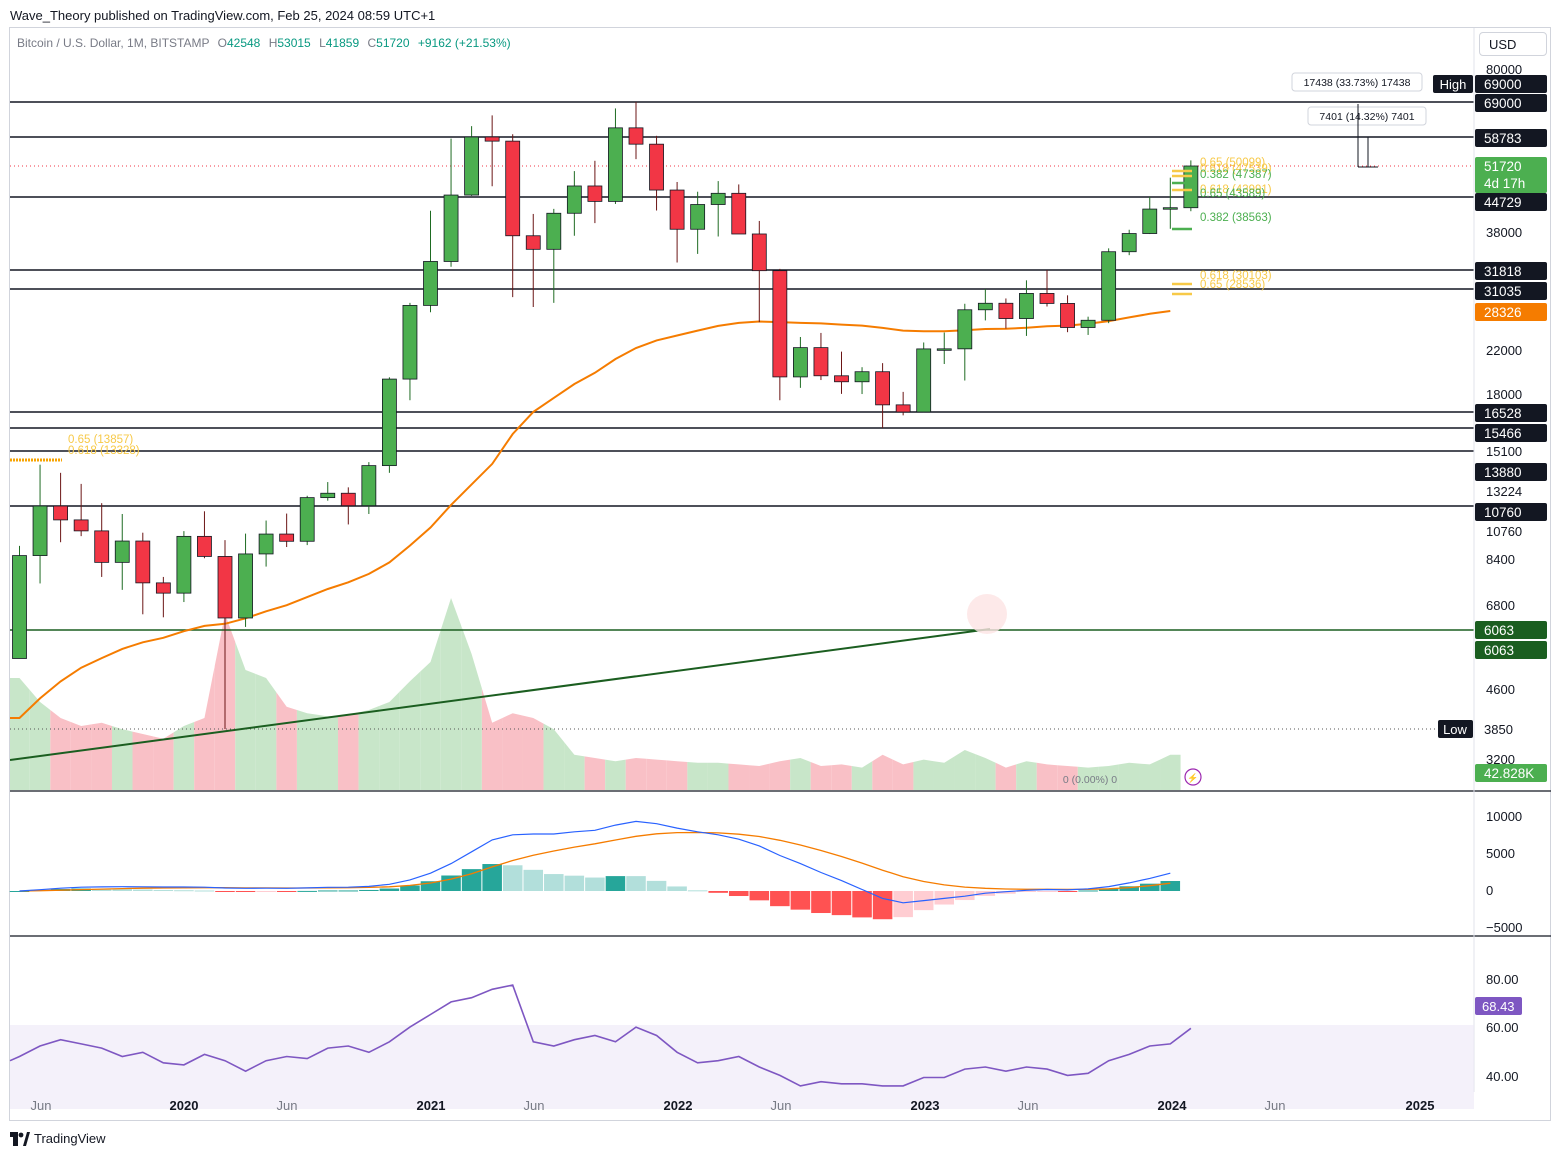 The height and width of the screenshot is (1156, 1561). I want to click on y-tick-label: 80000, so click(1504, 69).